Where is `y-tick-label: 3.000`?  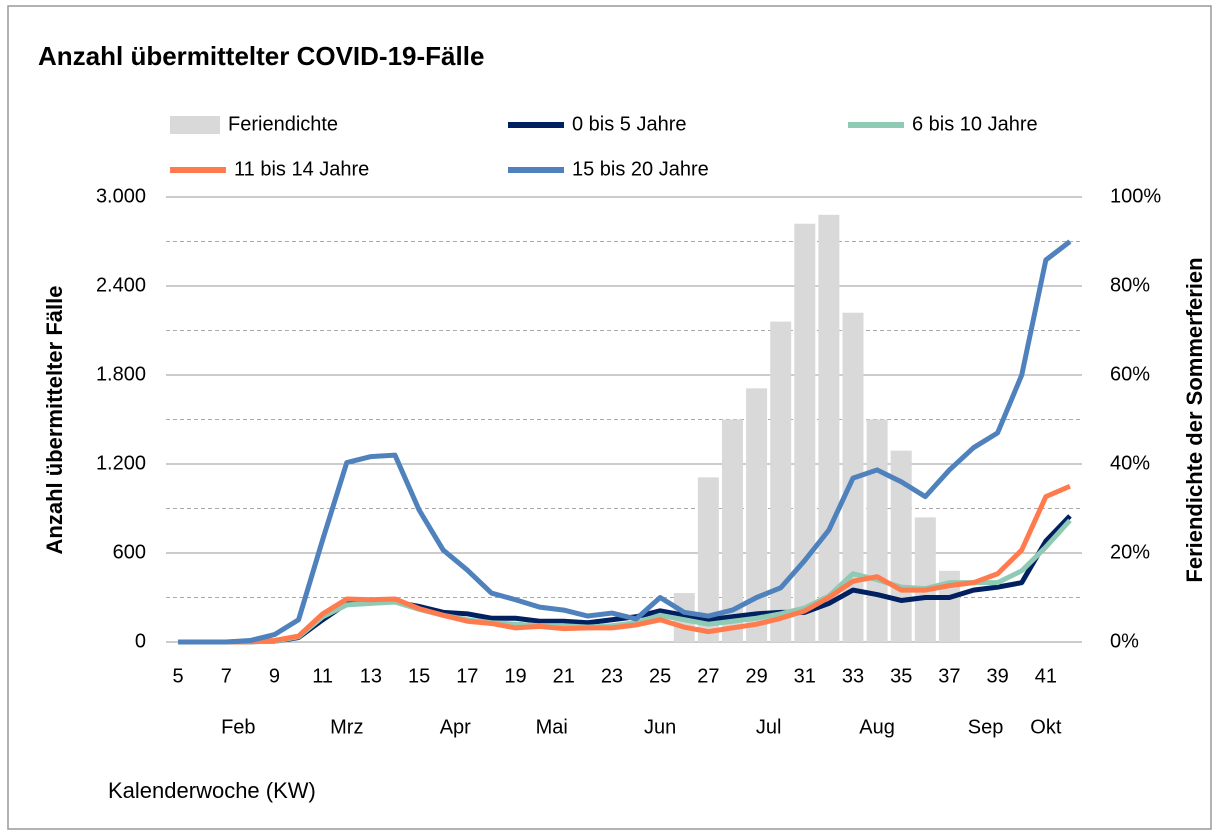 y-tick-label: 3.000 is located at coordinates (121, 196).